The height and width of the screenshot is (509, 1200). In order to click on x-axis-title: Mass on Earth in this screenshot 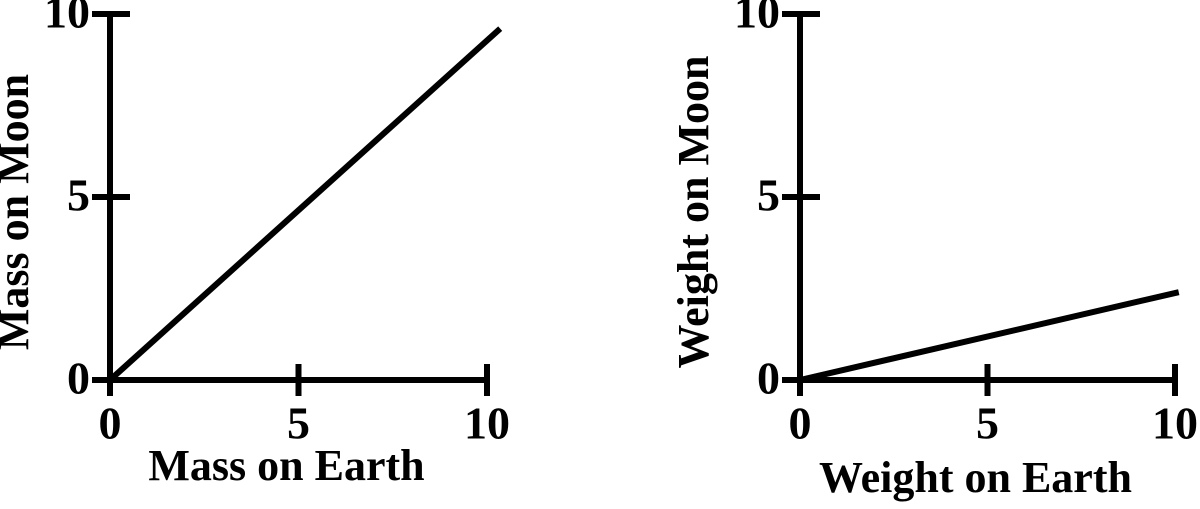, I will do `click(286, 465)`.